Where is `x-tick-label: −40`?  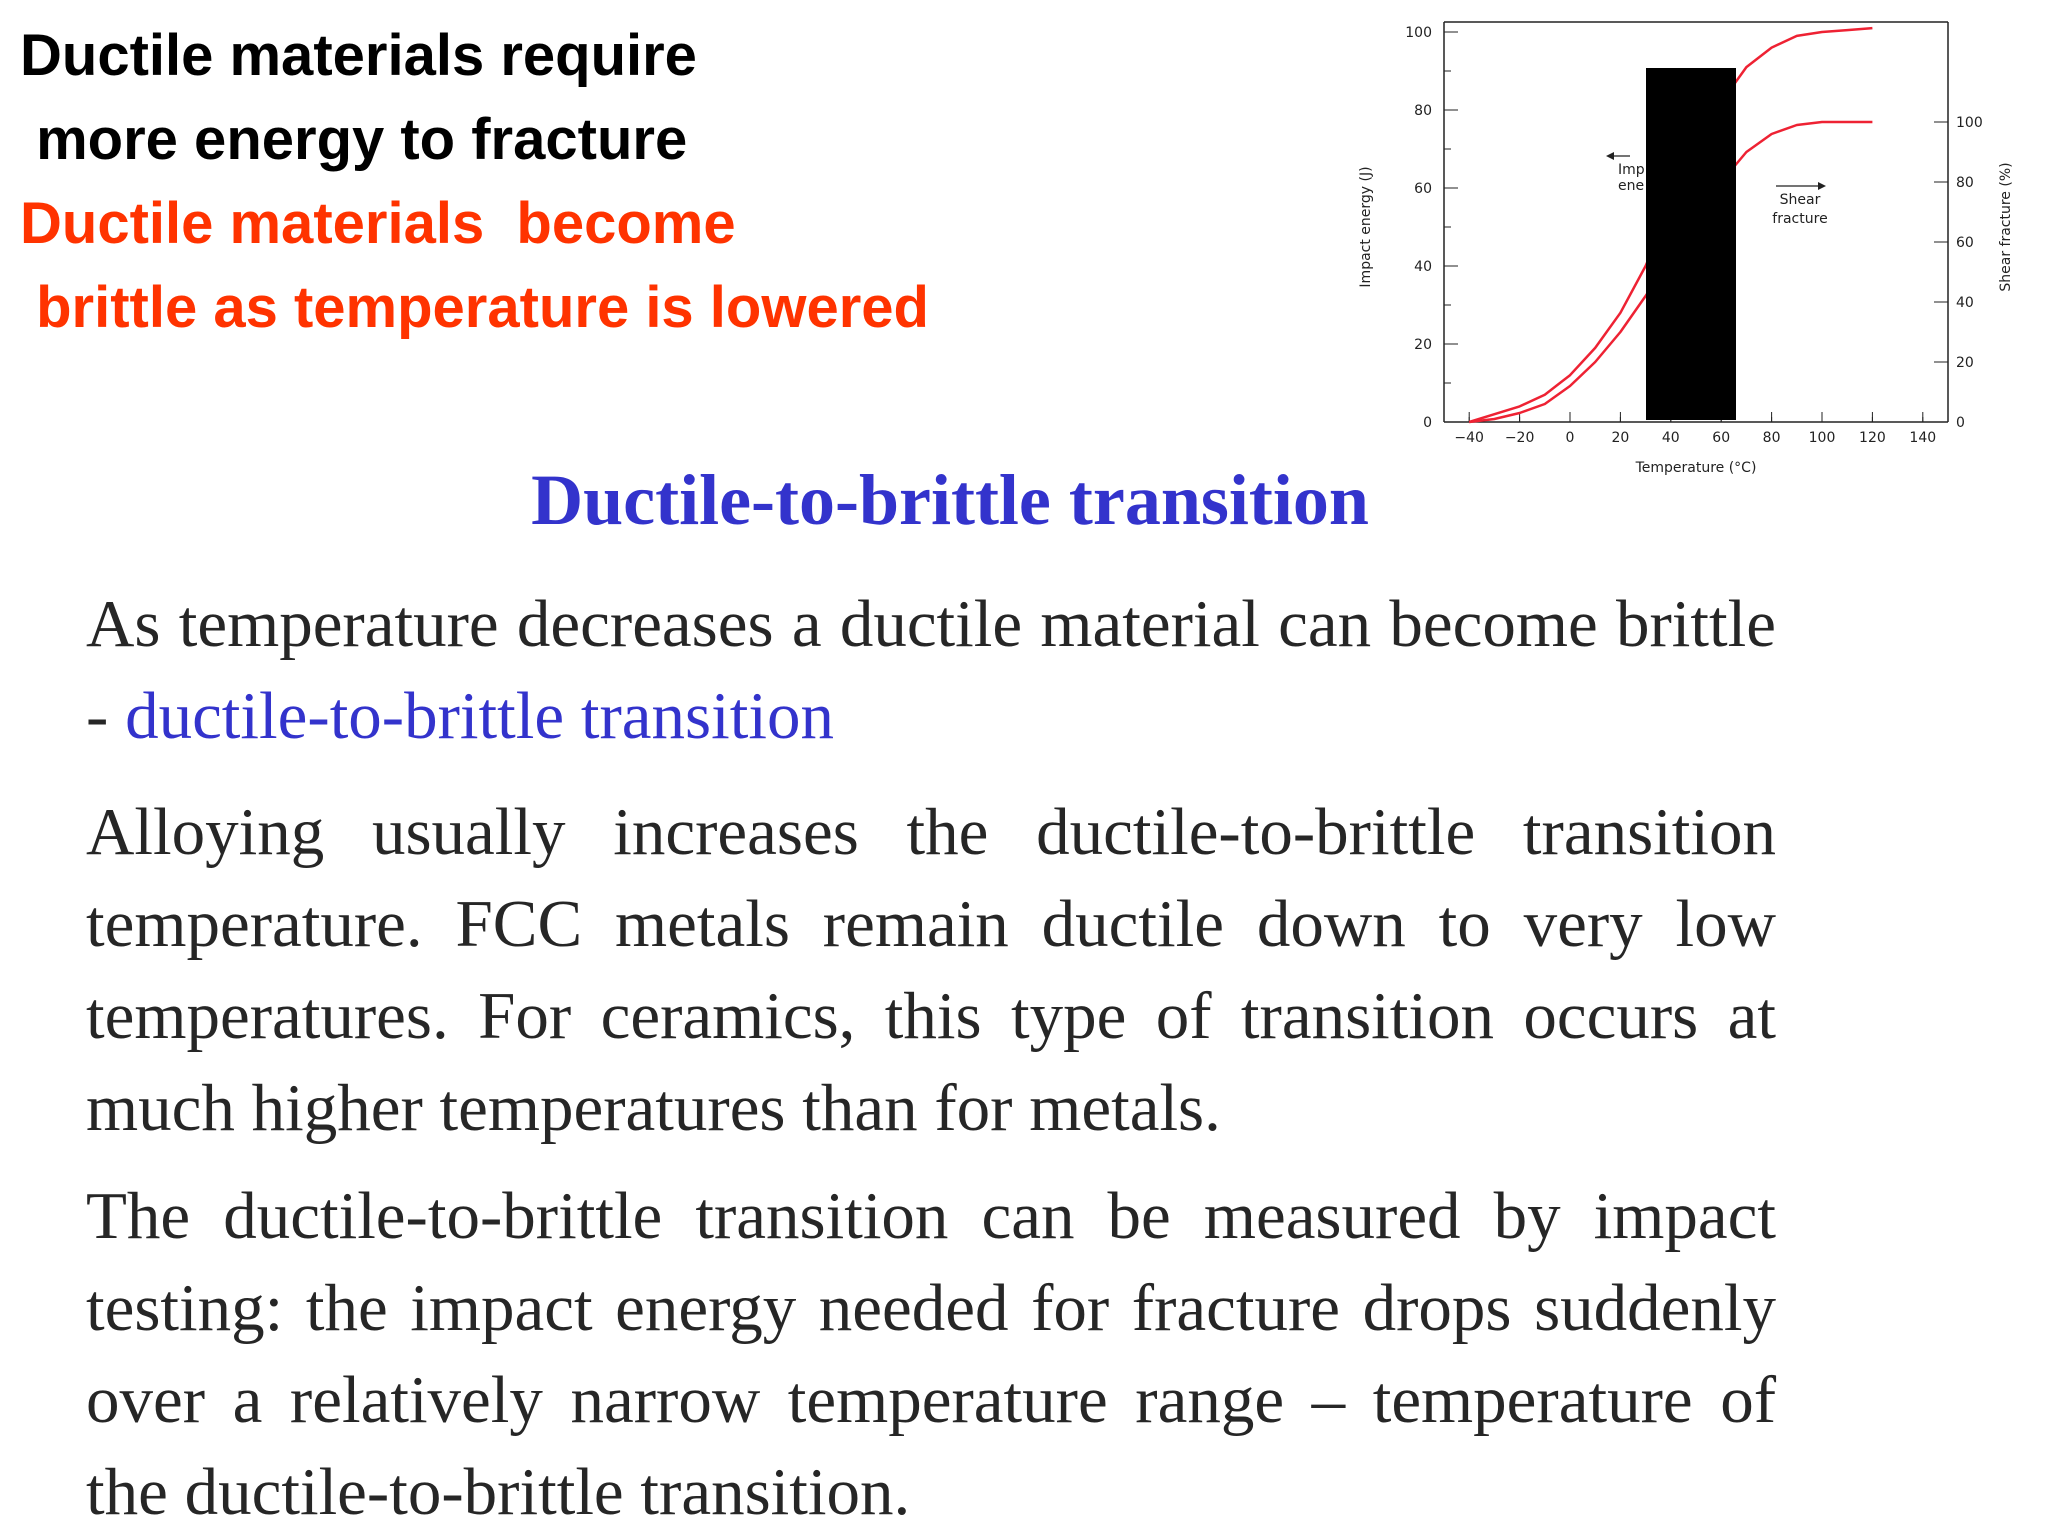
x-tick-label: −40 is located at coordinates (1469, 438).